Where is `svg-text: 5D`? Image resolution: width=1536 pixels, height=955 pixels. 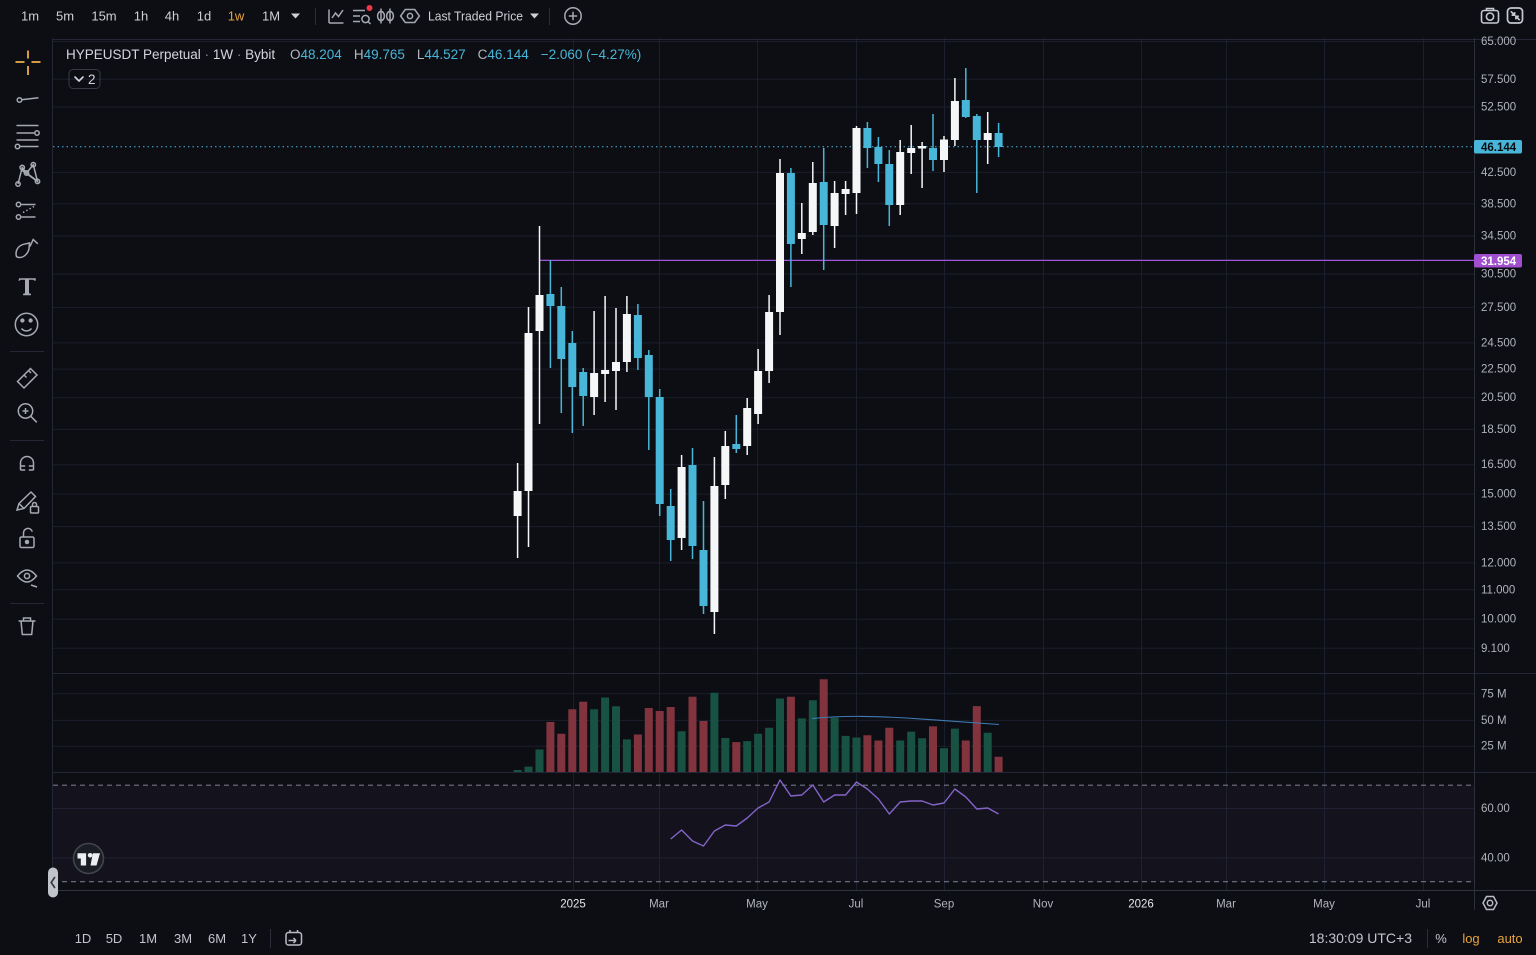
svg-text: 5D is located at coordinates (114, 938).